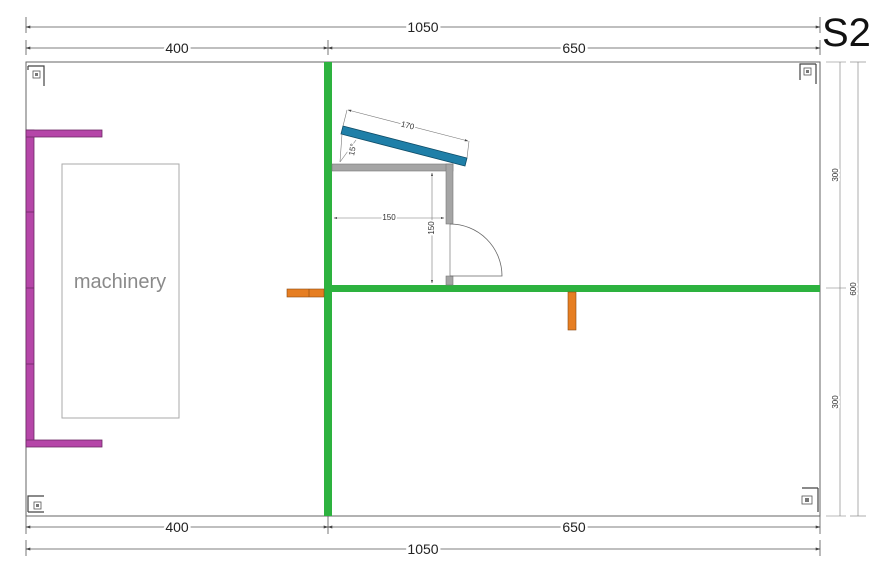  I want to click on dim-top-left: 400, so click(177, 48).